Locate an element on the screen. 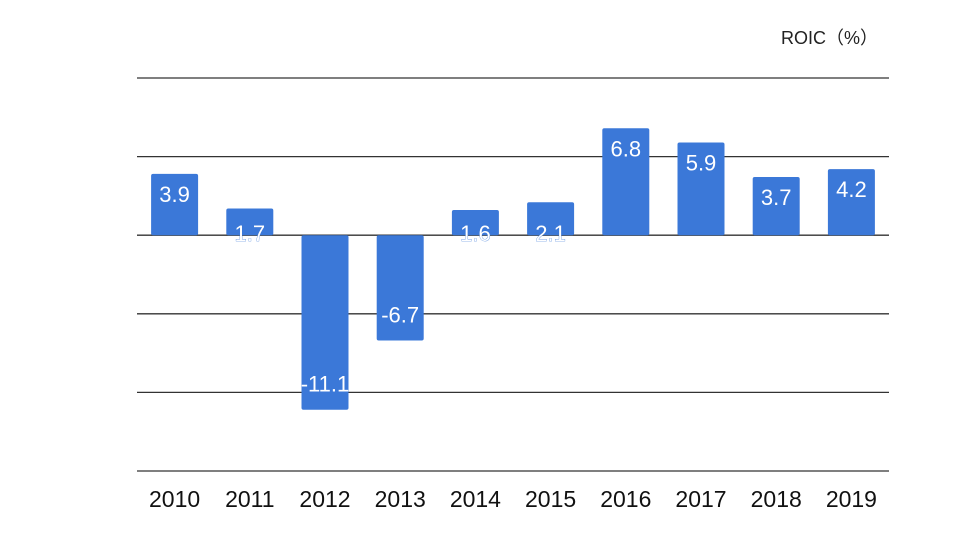  bar-2018 is located at coordinates (776, 206).